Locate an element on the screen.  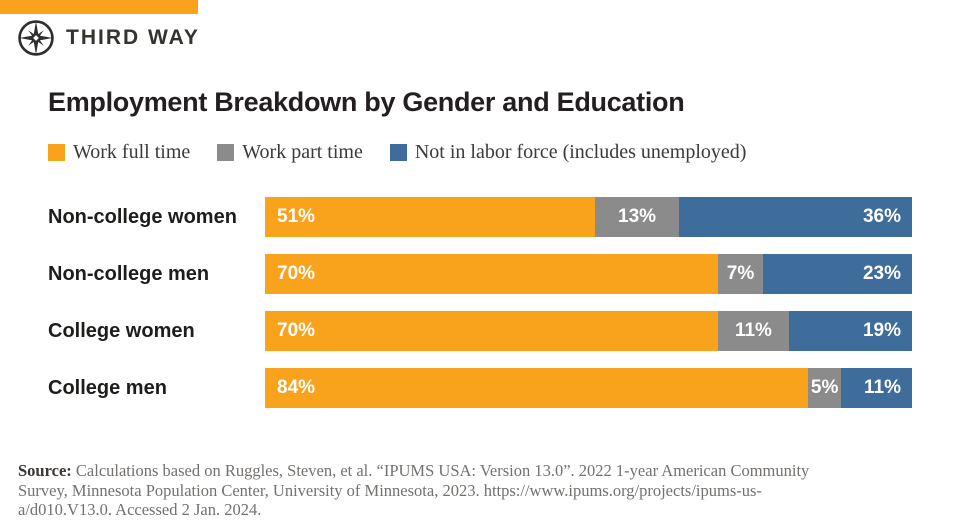
bar-row-college-men: College men 84% 5% 11% is located at coordinates (480, 388).